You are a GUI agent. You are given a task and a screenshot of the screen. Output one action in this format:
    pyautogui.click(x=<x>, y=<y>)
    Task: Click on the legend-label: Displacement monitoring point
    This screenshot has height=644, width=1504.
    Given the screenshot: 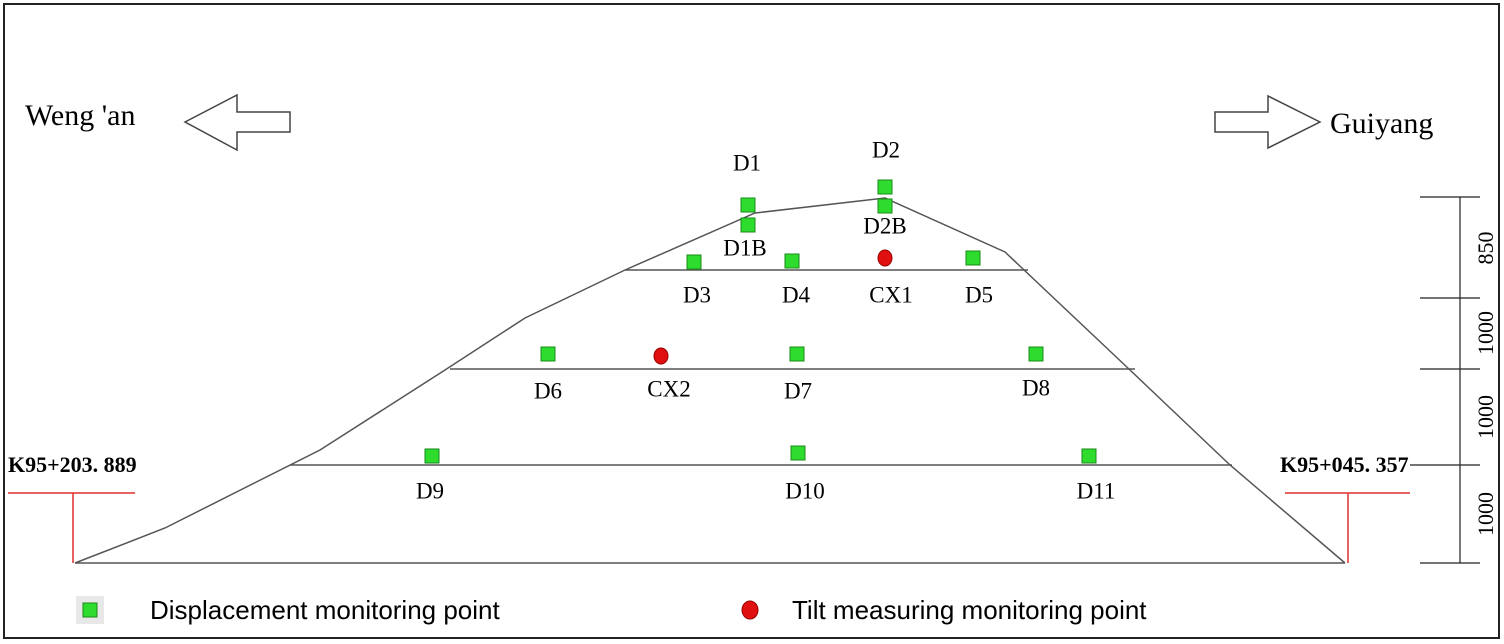 What is the action you would take?
    pyautogui.click(x=325, y=610)
    